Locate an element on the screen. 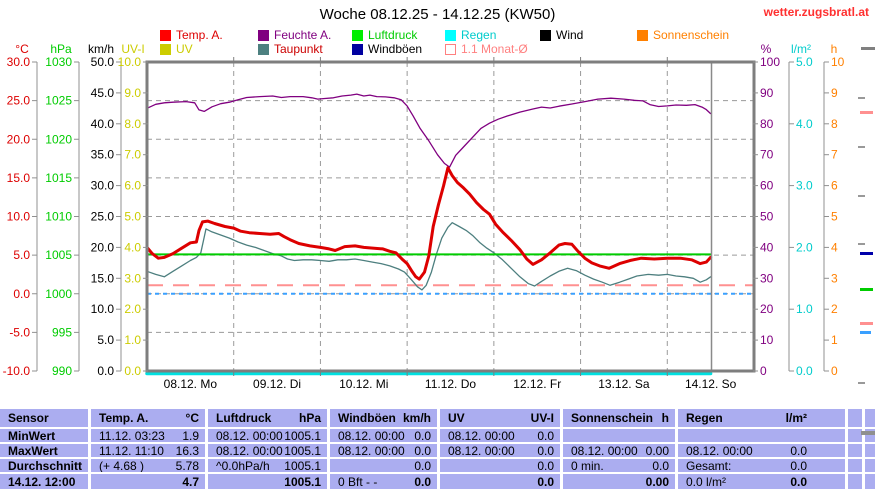 Image resolution: width=875 pixels, height=489 pixels. table-cell: ^0.0hPa/h 1005.1 is located at coordinates (267, 465).